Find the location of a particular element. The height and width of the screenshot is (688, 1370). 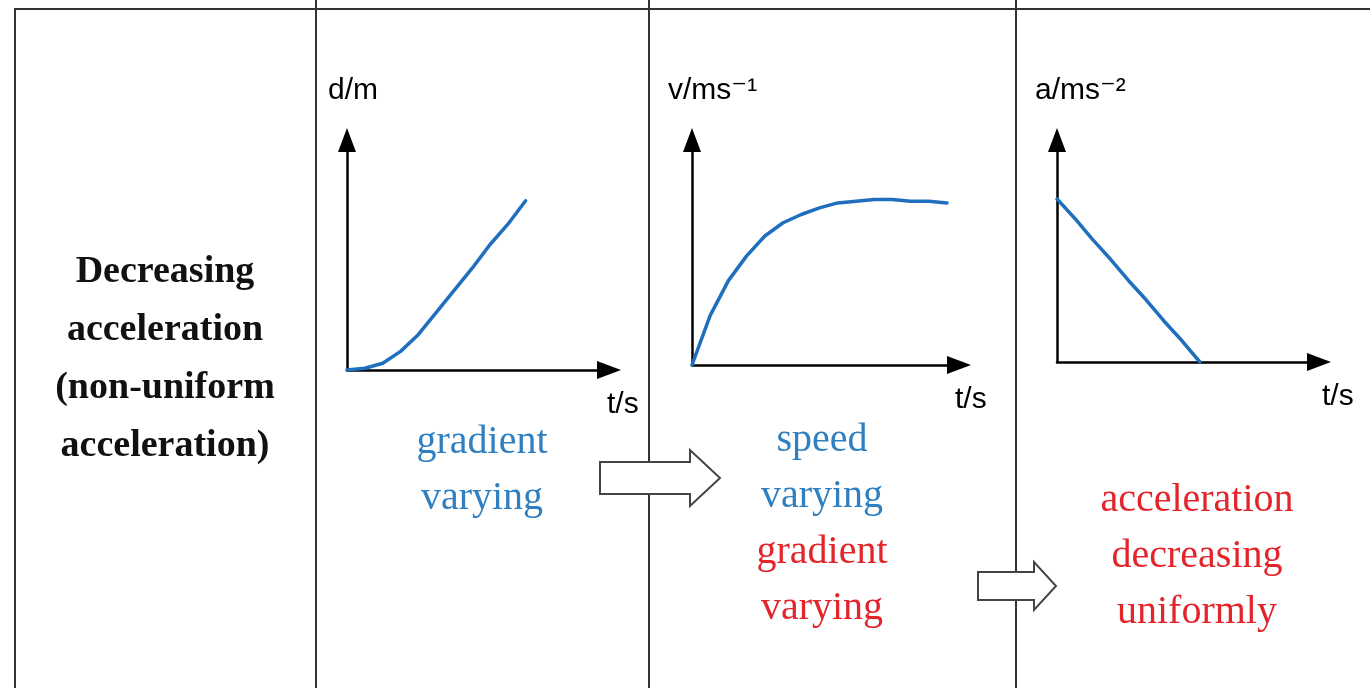

text: Decreasing acceleration (non-uniform acceleration) is located at coordinates (165, 356).